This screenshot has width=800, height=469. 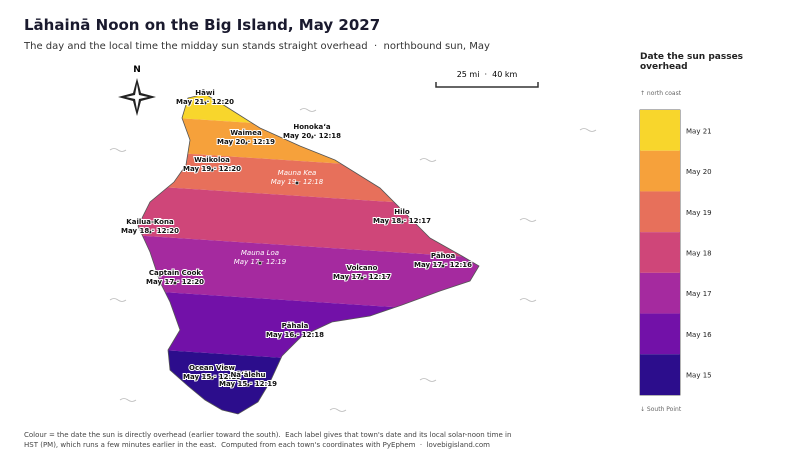 I want to click on town-name: Mauna Loa, so click(x=260, y=253).